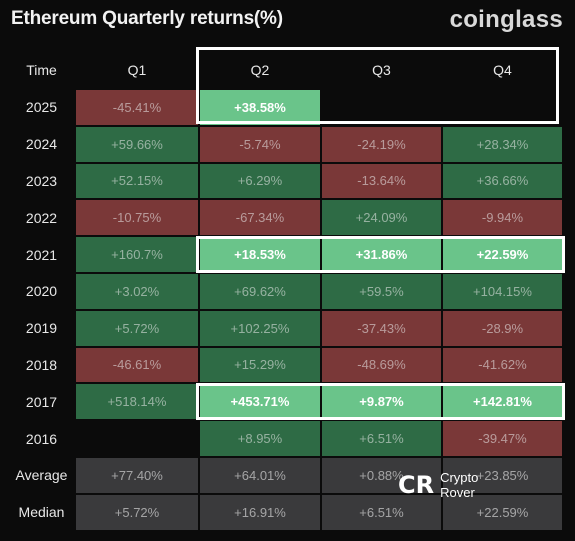  What do you see at coordinates (502, 365) in the screenshot?
I see `table-cell: -41.62%` at bounding box center [502, 365].